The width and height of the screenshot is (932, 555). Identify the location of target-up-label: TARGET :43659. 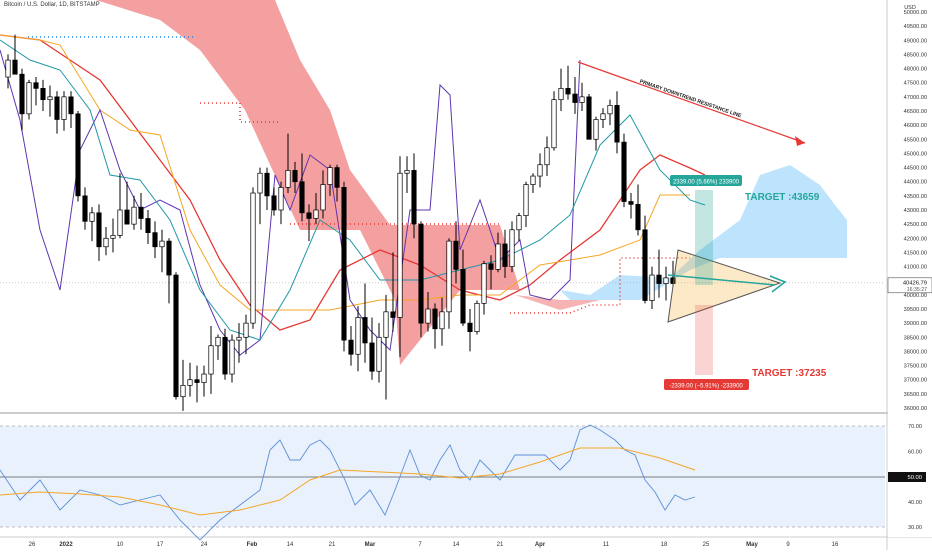
(782, 197).